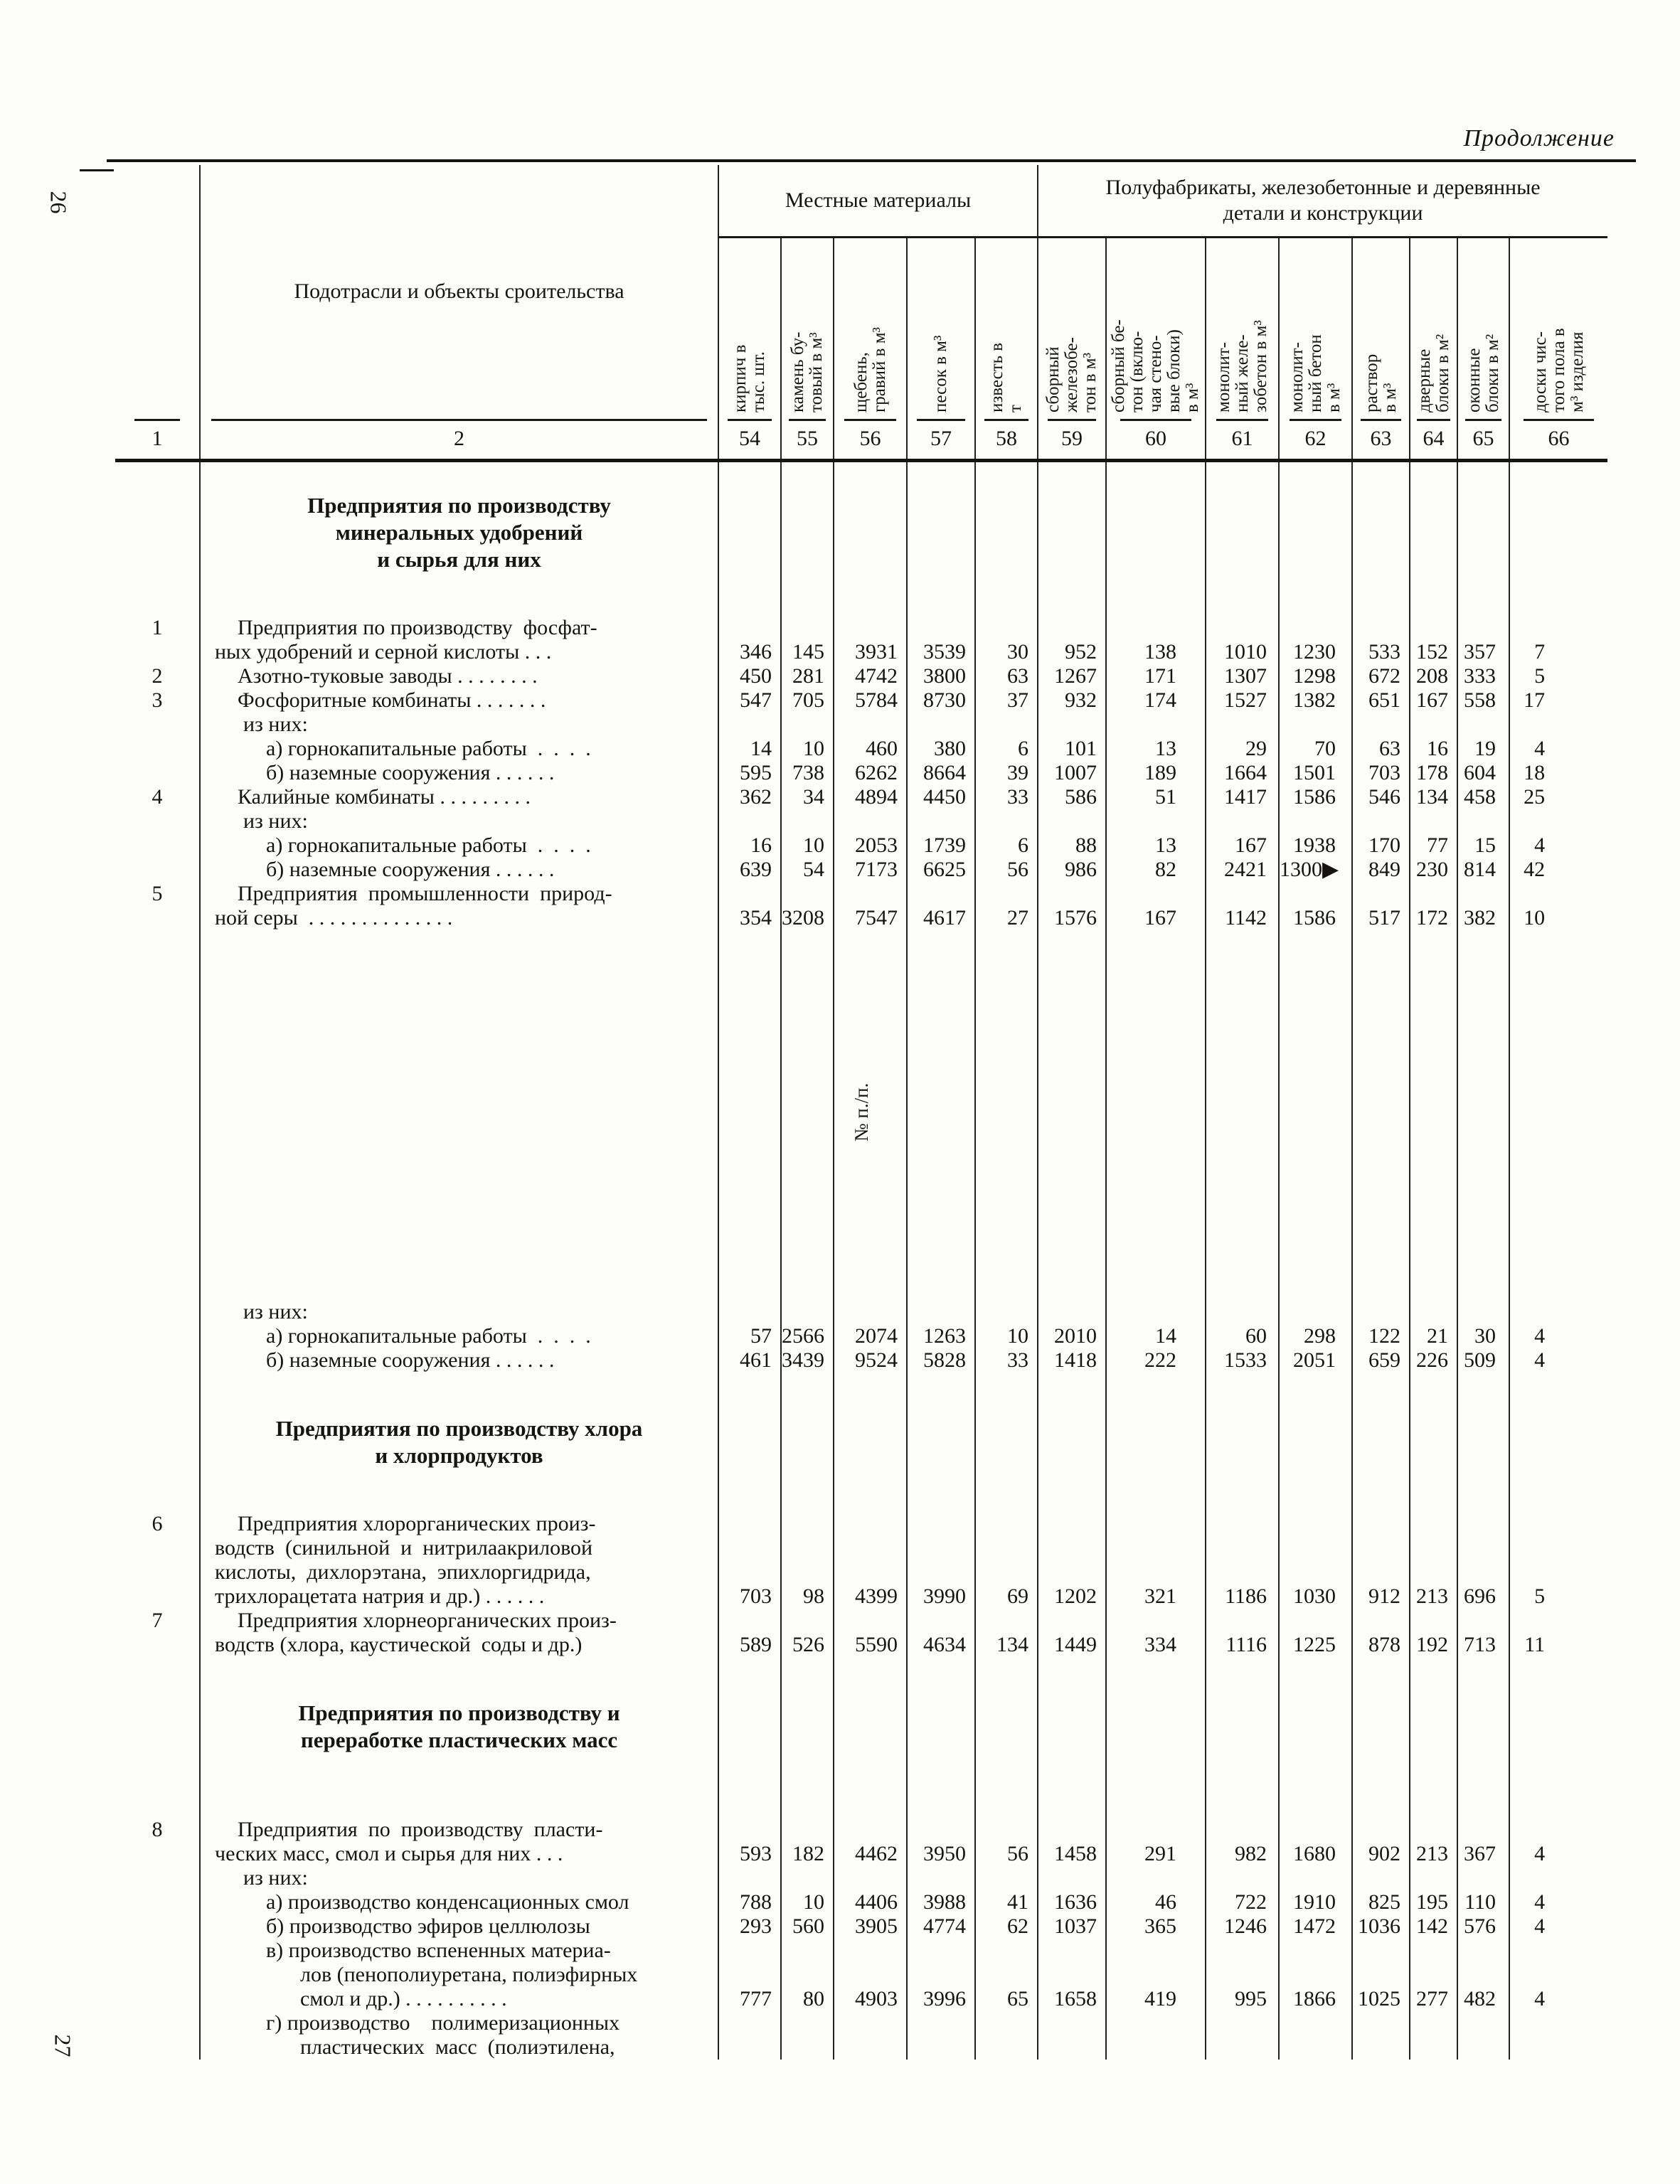 The height and width of the screenshot is (2184, 1680). What do you see at coordinates (1434, 748) in the screenshot?
I see `value-cell-col64: 16` at bounding box center [1434, 748].